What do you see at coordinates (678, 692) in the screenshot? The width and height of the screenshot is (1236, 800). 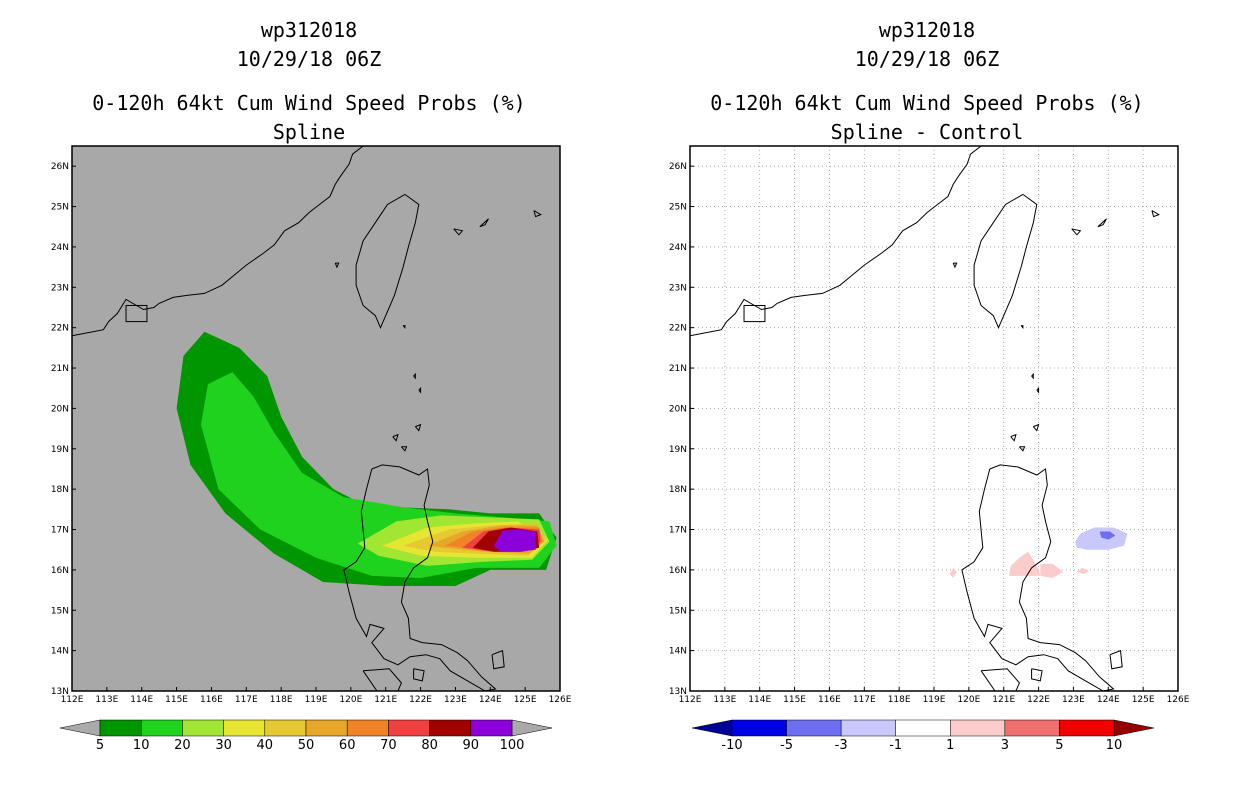 I see `y-tick-label: 13N` at bounding box center [678, 692].